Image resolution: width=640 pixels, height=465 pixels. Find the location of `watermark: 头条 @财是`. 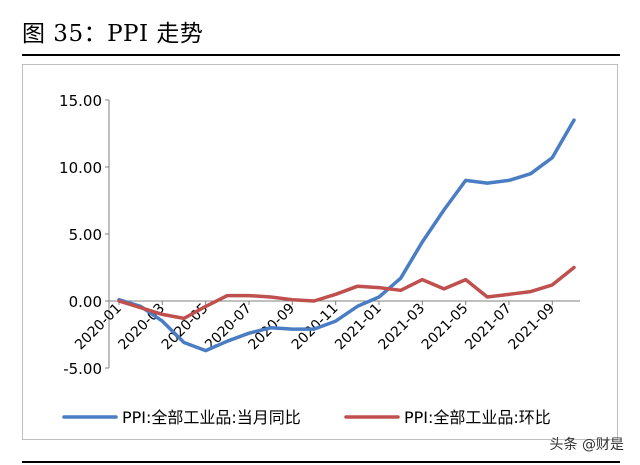

watermark: 头条 @财是 is located at coordinates (586, 445).